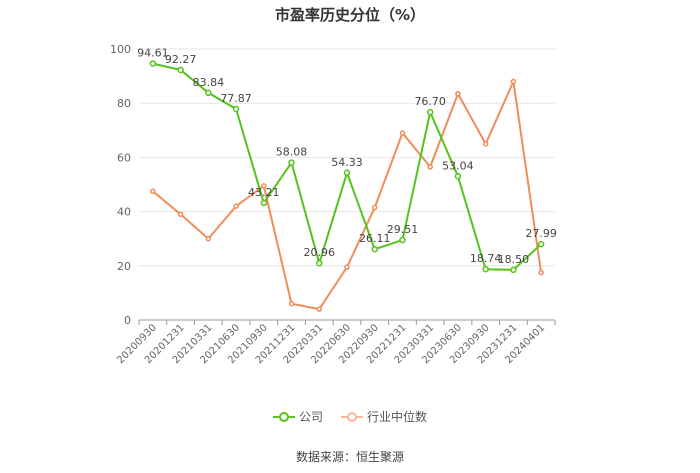 The width and height of the screenshot is (700, 473). I want to click on data-label-company: 58.08, so click(292, 152).